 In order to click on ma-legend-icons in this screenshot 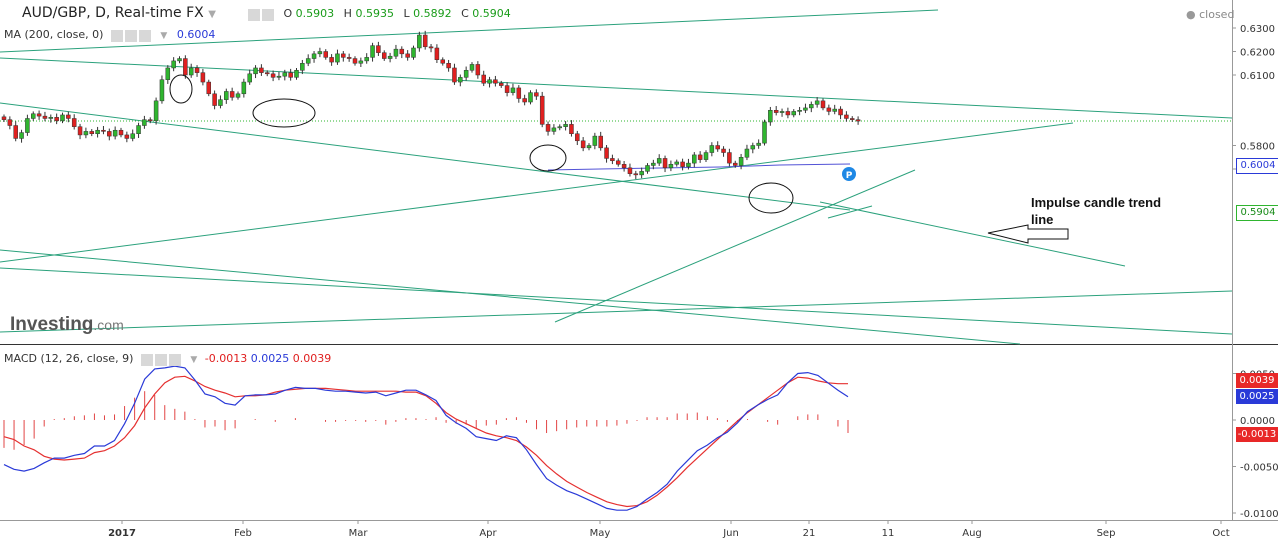, I will do `click(131, 35)`.